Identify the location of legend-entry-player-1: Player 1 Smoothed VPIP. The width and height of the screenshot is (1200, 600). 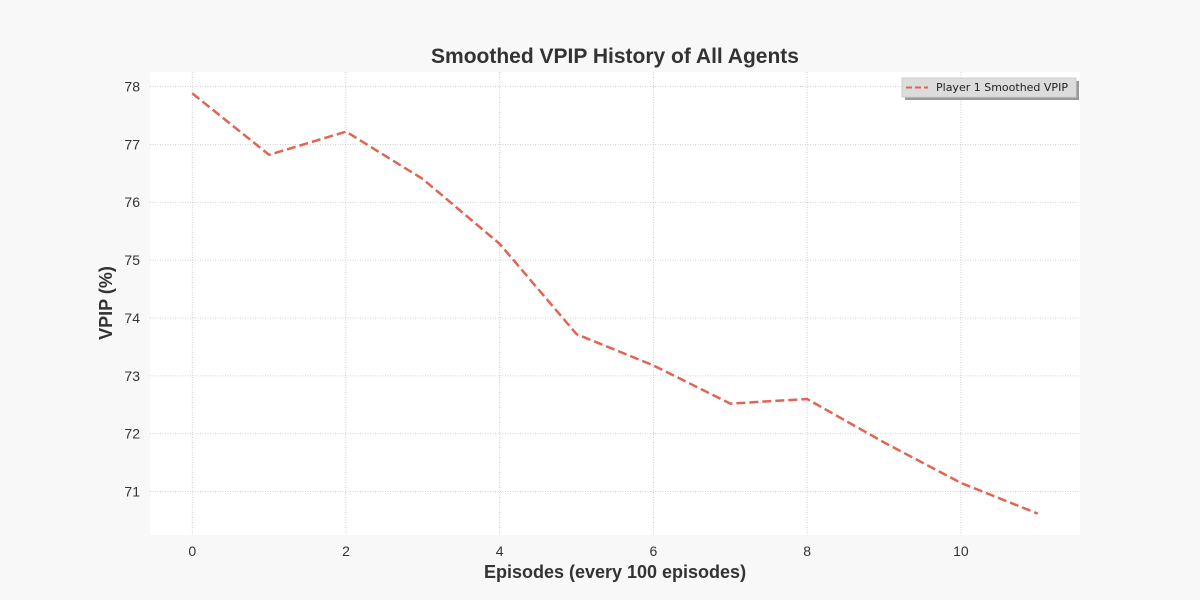
(1002, 87).